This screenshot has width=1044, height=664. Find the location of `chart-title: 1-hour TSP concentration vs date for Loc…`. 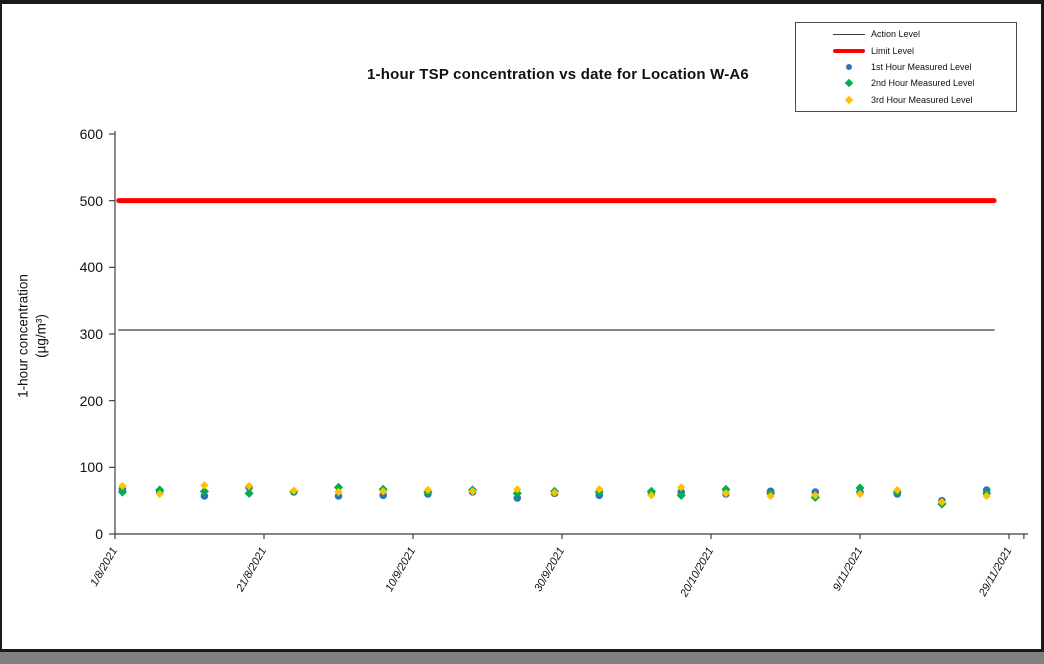

chart-title: 1-hour TSP concentration vs date for Loc… is located at coordinates (558, 74).